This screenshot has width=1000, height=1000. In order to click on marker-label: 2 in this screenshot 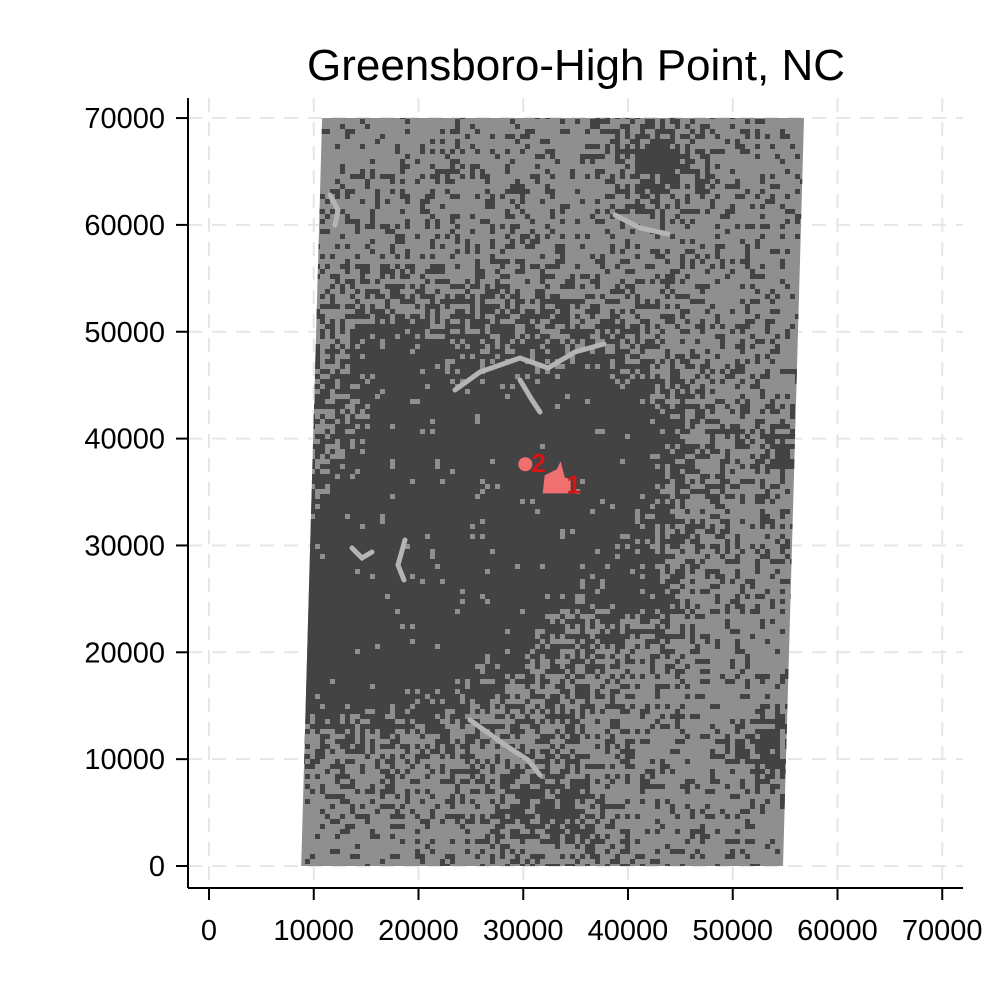, I will do `click(538, 463)`.